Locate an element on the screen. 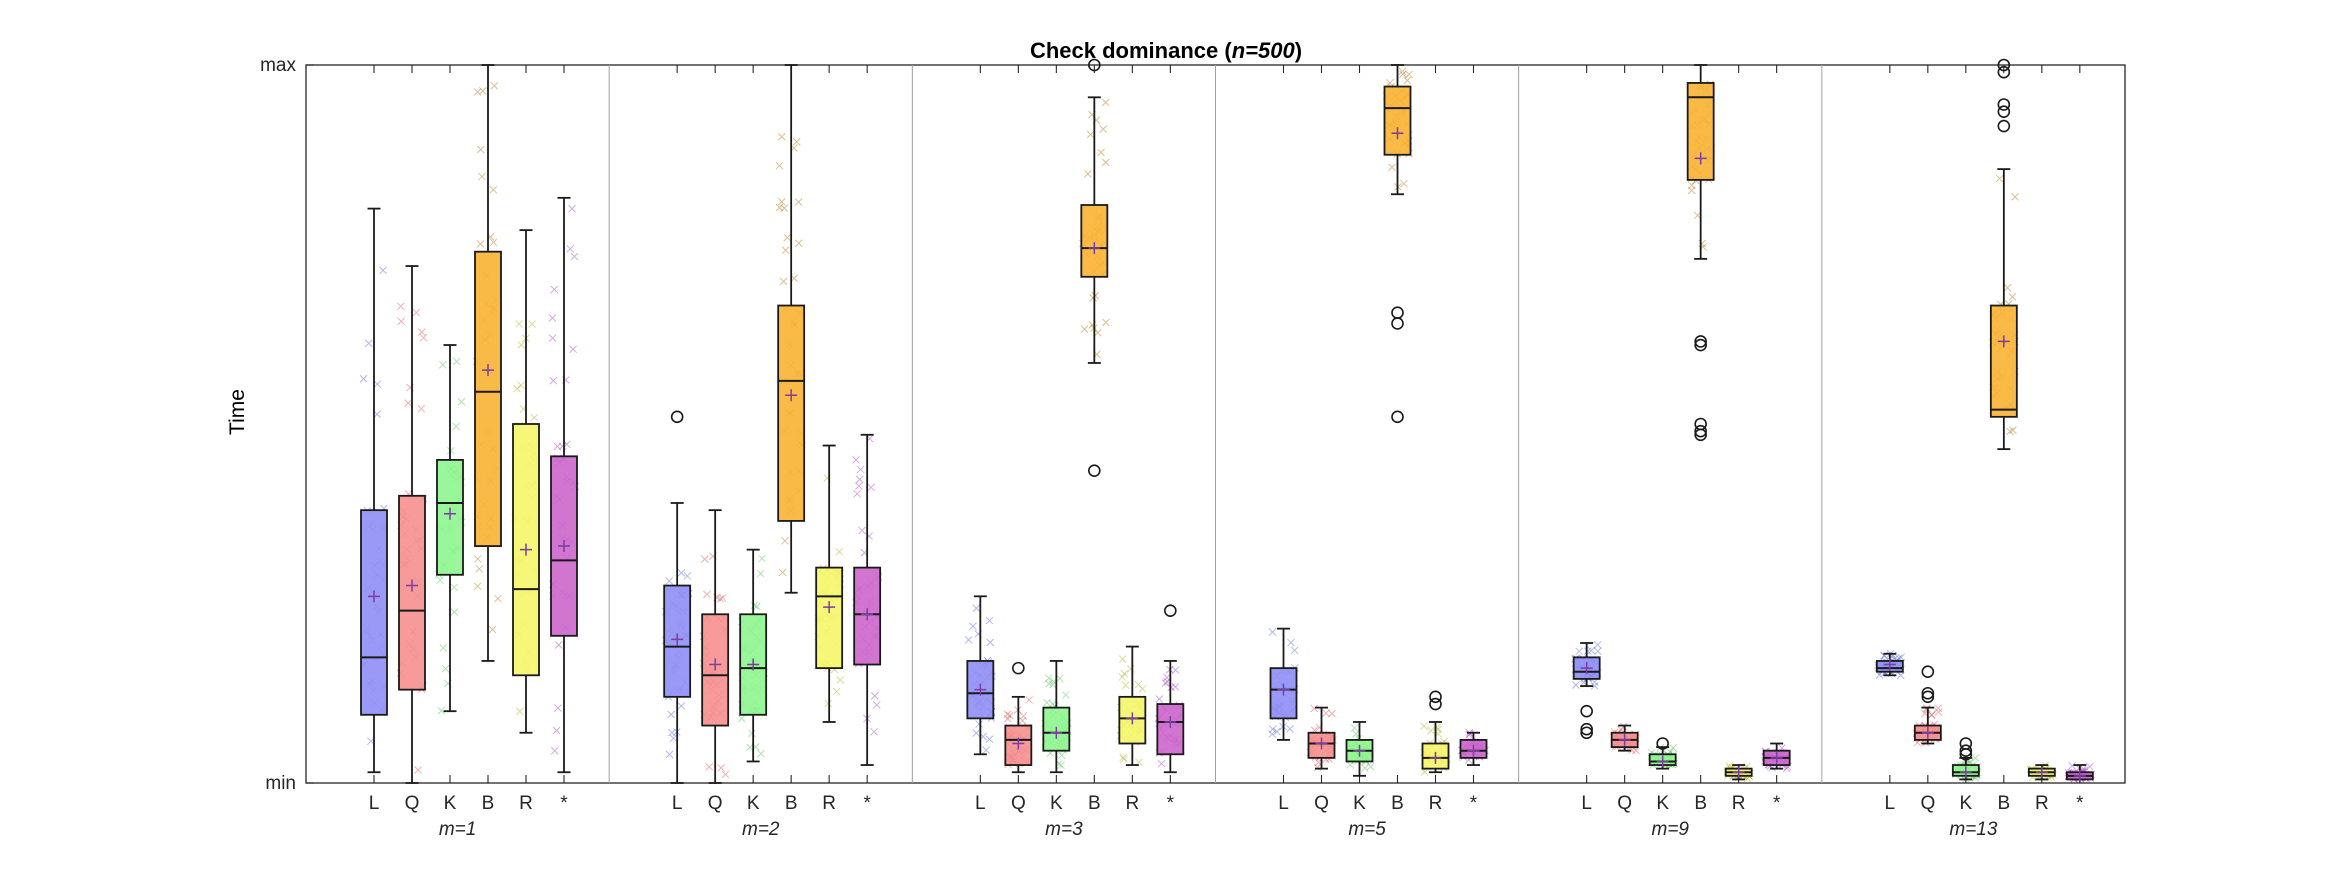 This screenshot has width=2333, height=875. group-label: m=2 is located at coordinates (761, 829).